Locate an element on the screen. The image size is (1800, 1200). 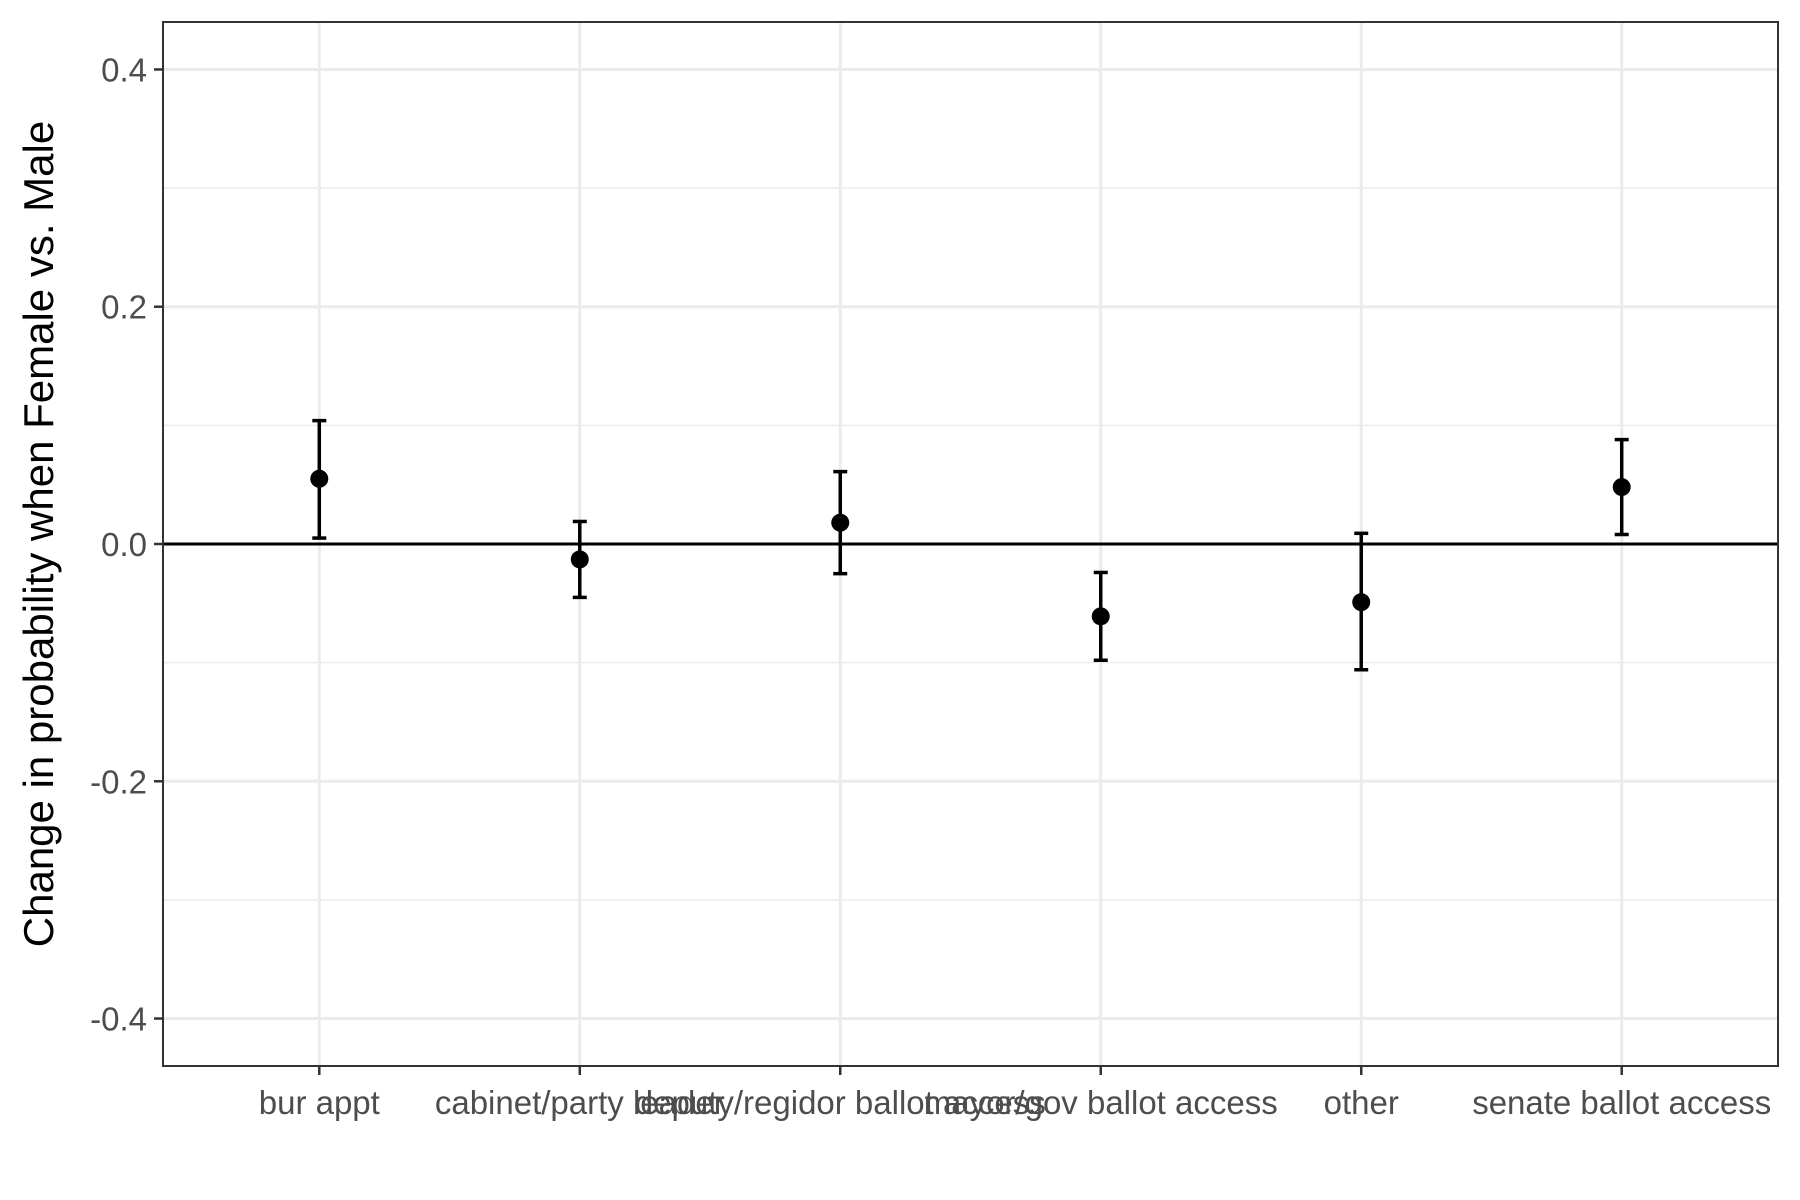
x-tick-label: mayor/gov ballot access is located at coordinates (1101, 1102).